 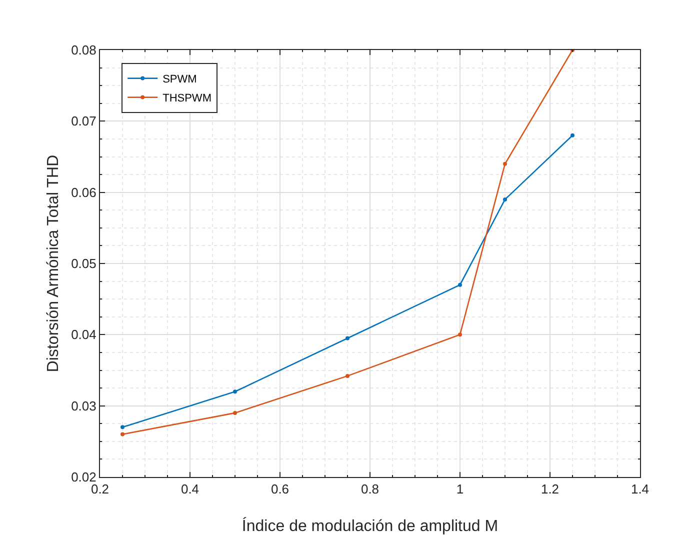 What do you see at coordinates (179, 80) in the screenshot?
I see `legend-label: SPWM` at bounding box center [179, 80].